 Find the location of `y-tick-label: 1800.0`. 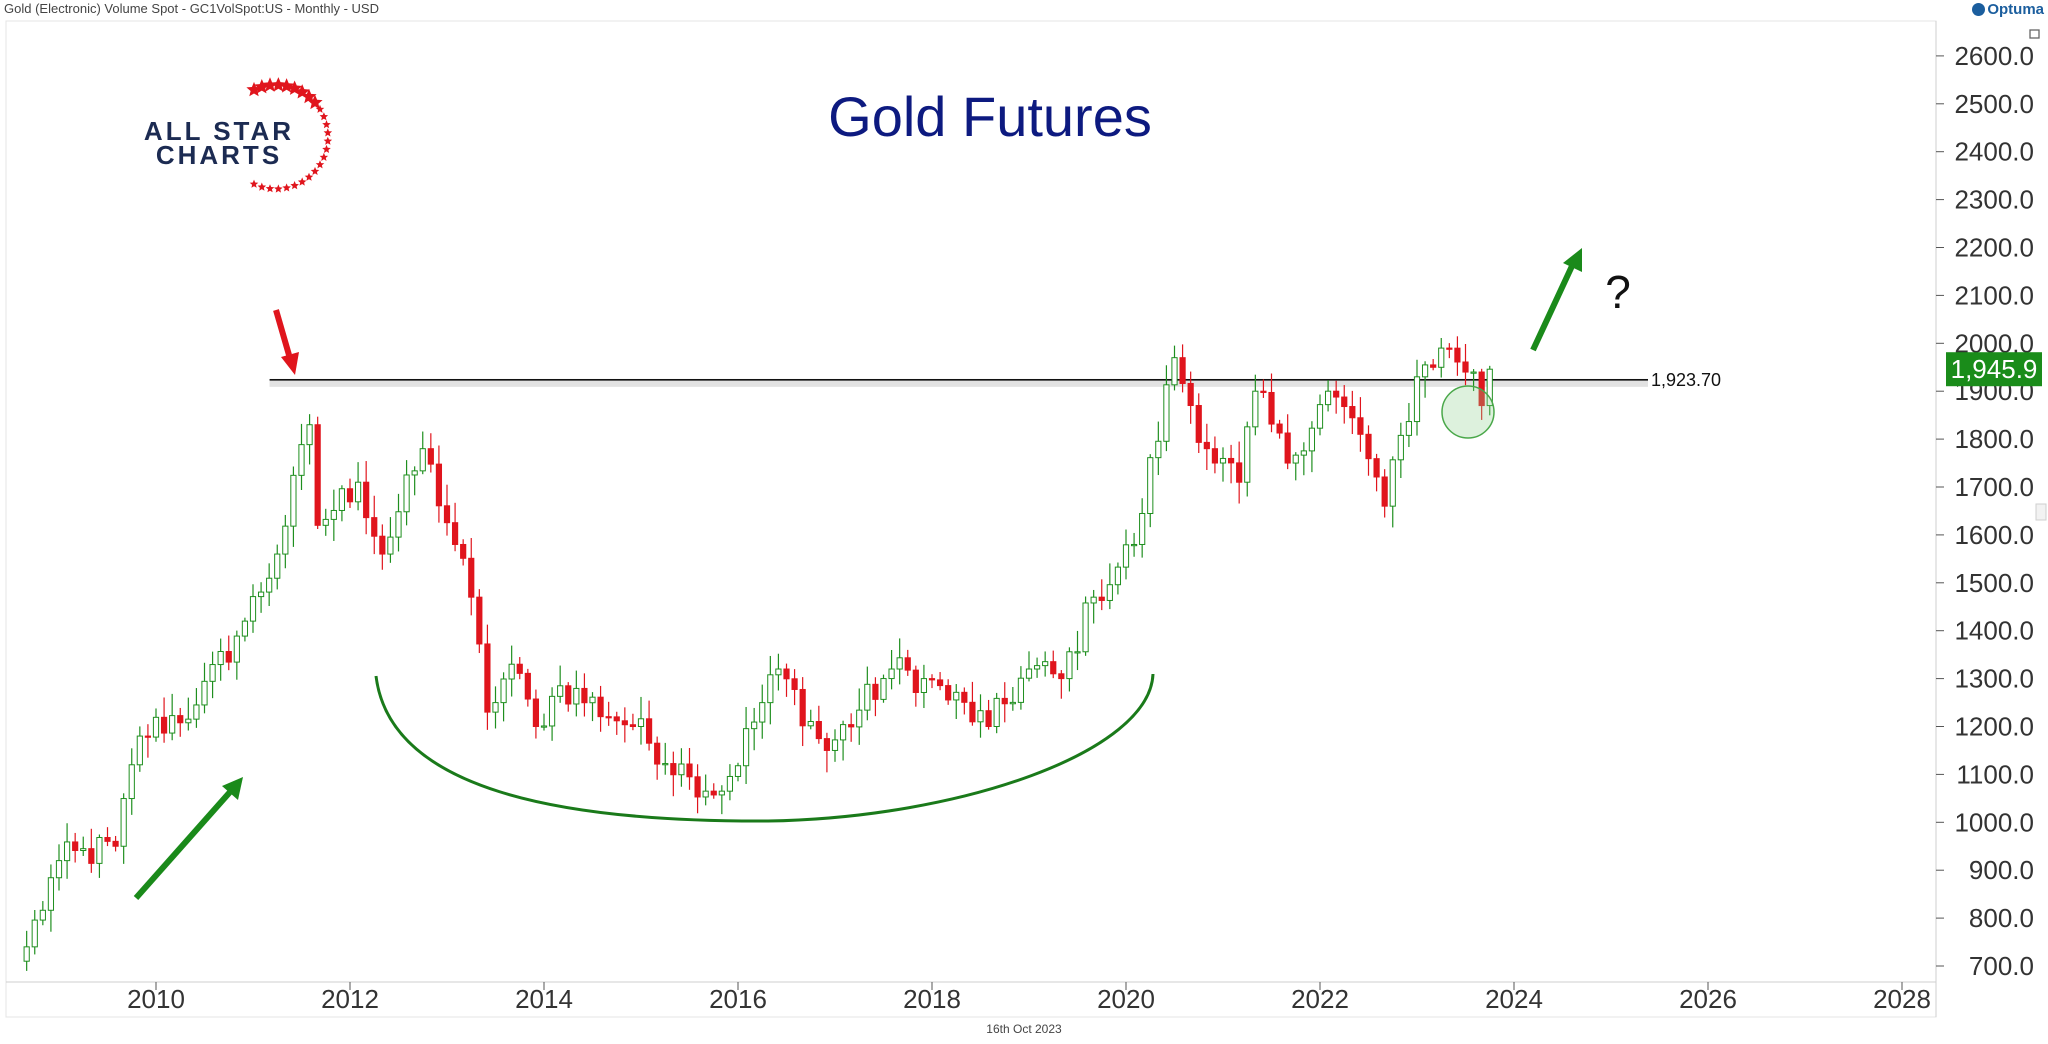

y-tick-label: 1800.0 is located at coordinates (1994, 439).